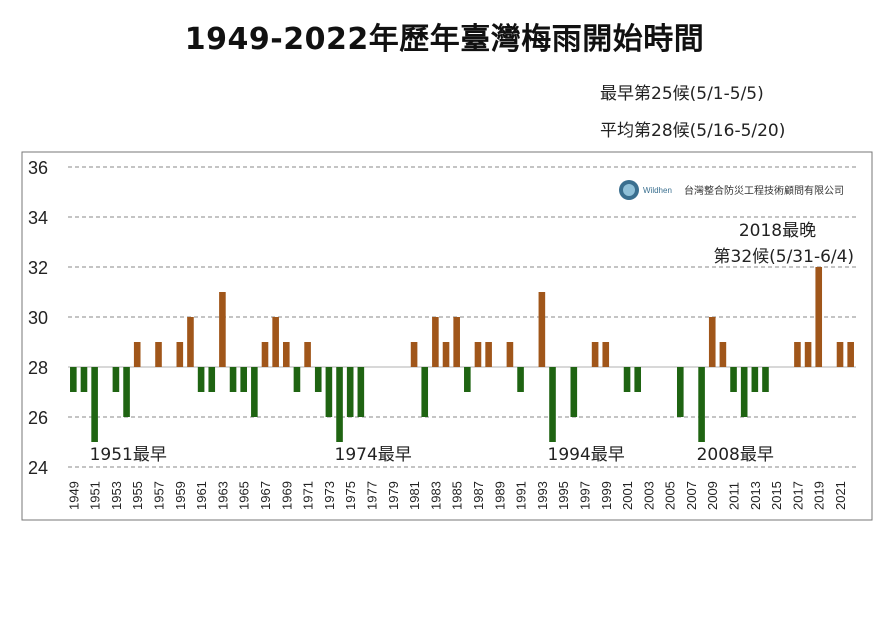  Describe the element at coordinates (777, 231) in the screenshot. I see `annotation-latest: 2018最晚` at that location.